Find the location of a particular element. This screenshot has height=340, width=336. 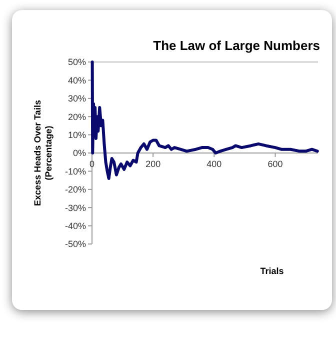

y-tick-label: 50% is located at coordinates (77, 62).